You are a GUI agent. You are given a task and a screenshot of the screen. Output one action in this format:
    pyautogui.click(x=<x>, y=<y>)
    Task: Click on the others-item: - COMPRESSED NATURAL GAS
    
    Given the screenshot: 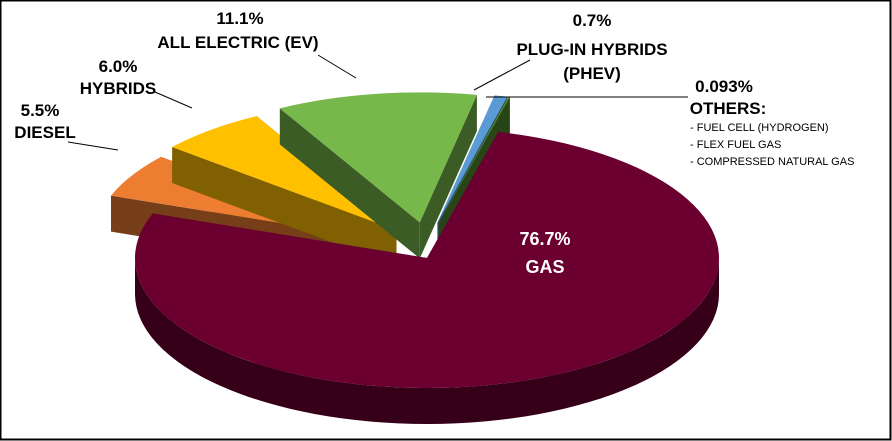 What is the action you would take?
    pyautogui.click(x=772, y=162)
    